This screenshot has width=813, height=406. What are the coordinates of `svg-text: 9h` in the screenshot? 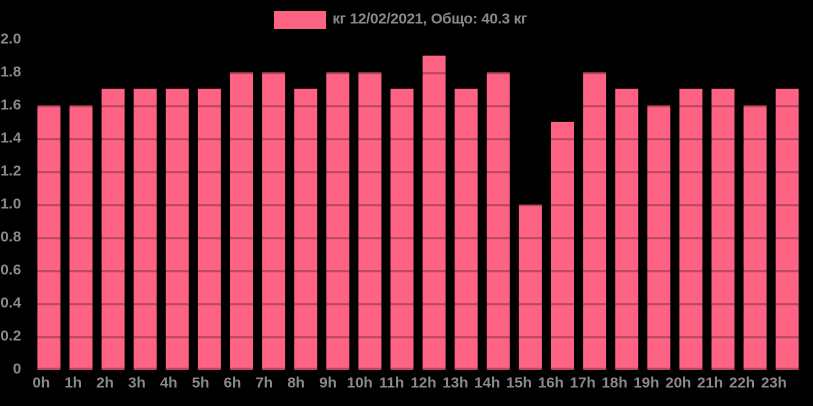 It's located at (328, 382).